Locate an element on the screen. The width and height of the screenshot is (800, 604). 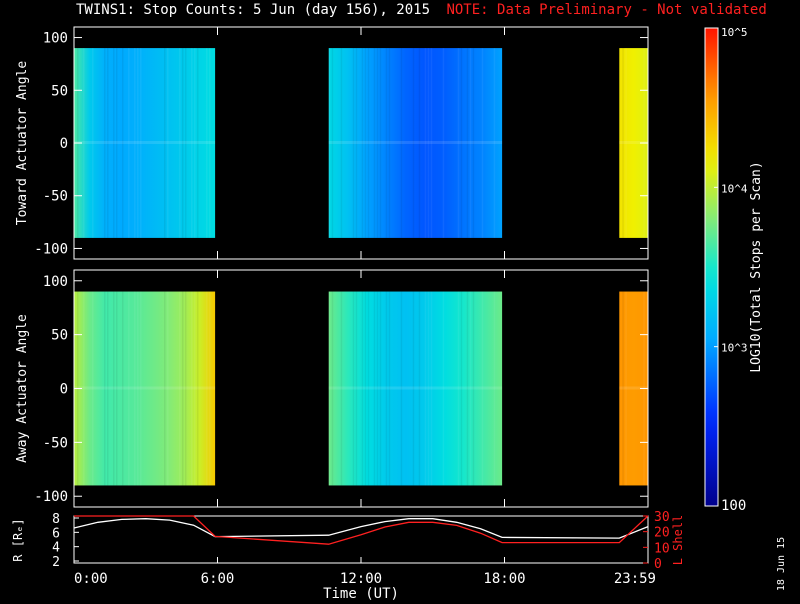
left-tick-label: 4 is located at coordinates (56, 548).